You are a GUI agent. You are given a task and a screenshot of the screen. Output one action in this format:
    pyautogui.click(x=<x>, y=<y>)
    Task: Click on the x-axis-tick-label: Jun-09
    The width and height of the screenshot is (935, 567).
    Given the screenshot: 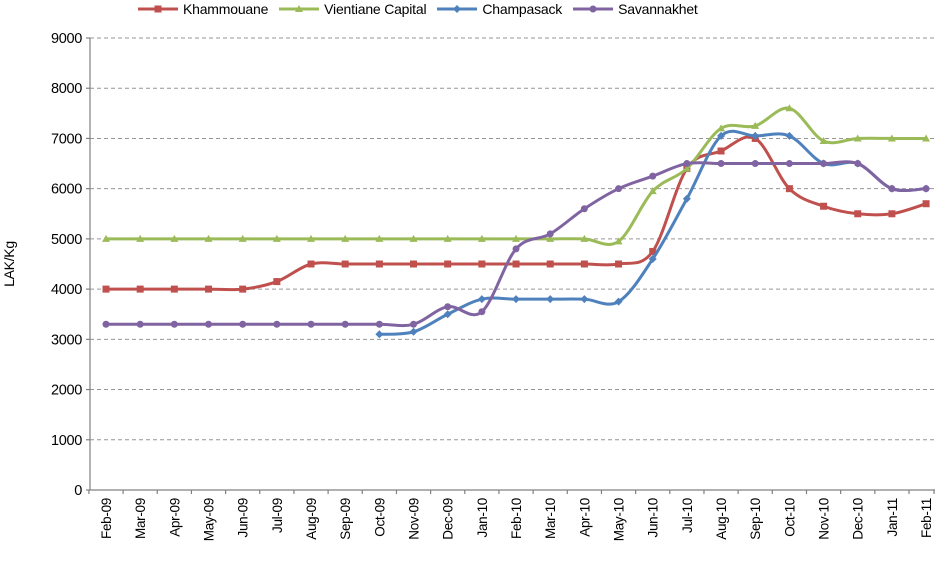 What is the action you would take?
    pyautogui.click(x=243, y=517)
    